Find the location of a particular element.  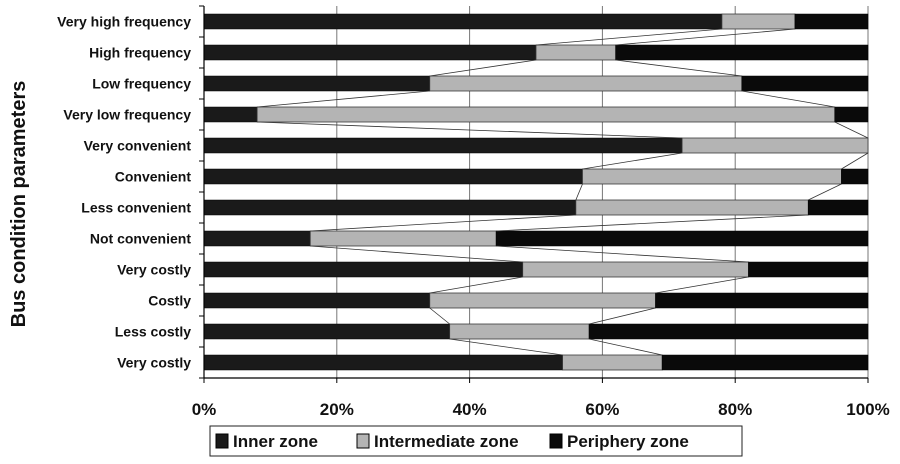

category-label: High frequency is located at coordinates (140, 53).